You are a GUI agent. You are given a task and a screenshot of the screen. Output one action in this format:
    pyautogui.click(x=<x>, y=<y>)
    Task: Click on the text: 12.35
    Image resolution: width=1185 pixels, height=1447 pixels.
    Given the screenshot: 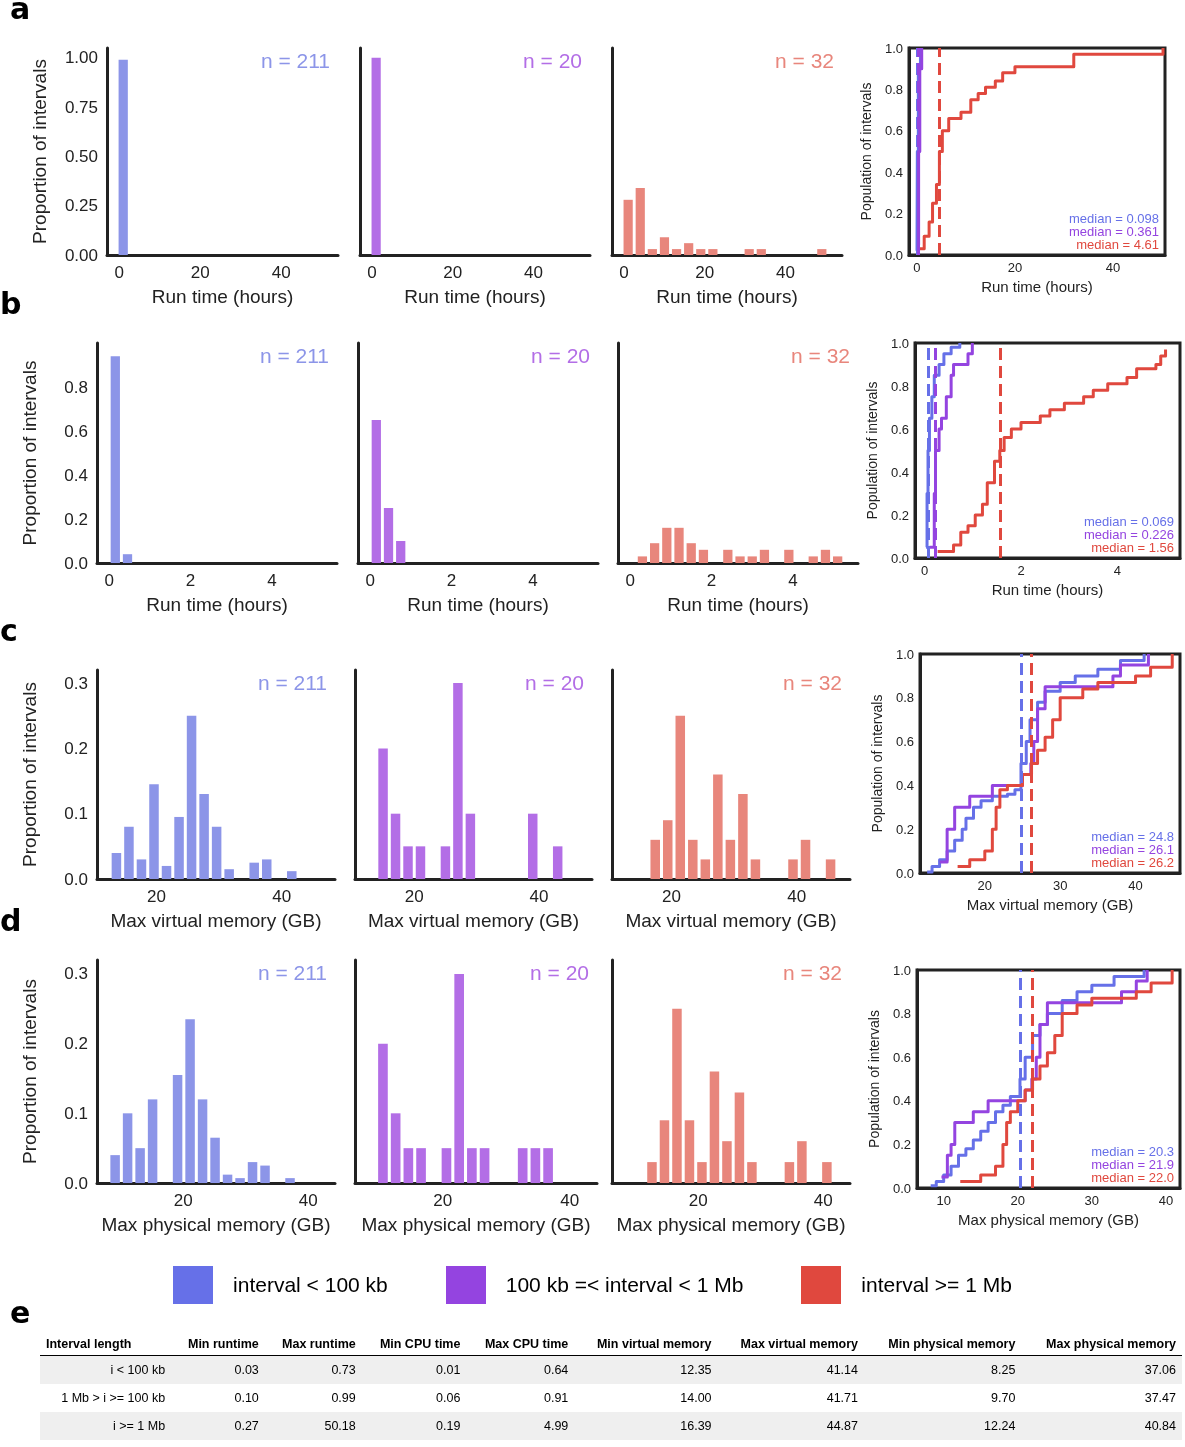 What is the action you would take?
    pyautogui.click(x=696, y=1370)
    